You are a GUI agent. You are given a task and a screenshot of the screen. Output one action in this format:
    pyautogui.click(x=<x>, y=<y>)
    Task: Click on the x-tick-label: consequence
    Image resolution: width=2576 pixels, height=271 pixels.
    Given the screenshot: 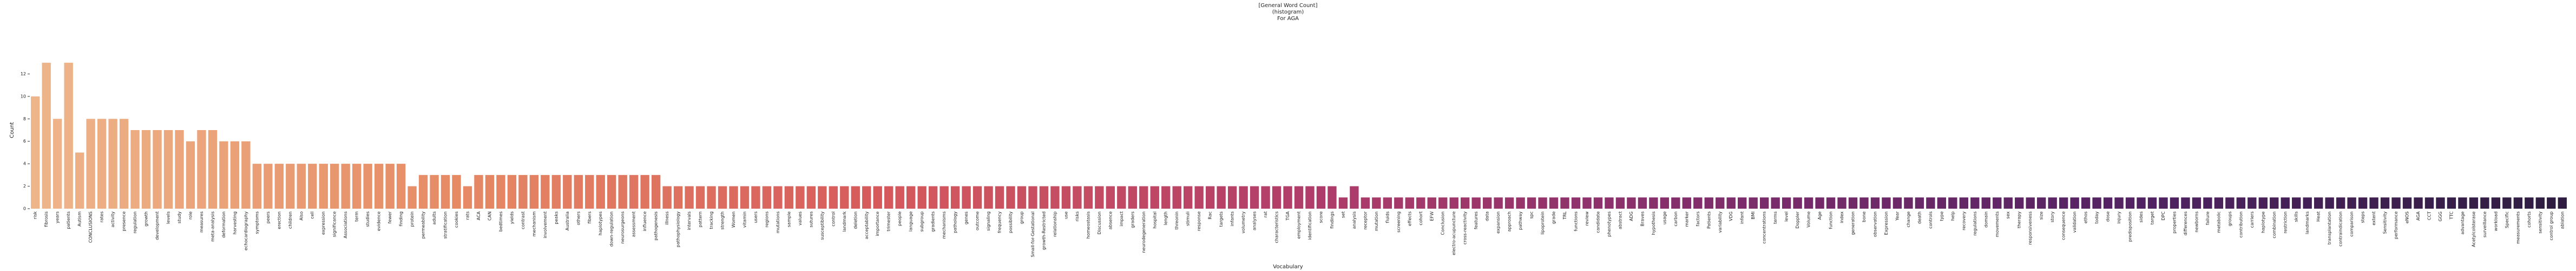 What is the action you would take?
    pyautogui.click(x=2063, y=226)
    